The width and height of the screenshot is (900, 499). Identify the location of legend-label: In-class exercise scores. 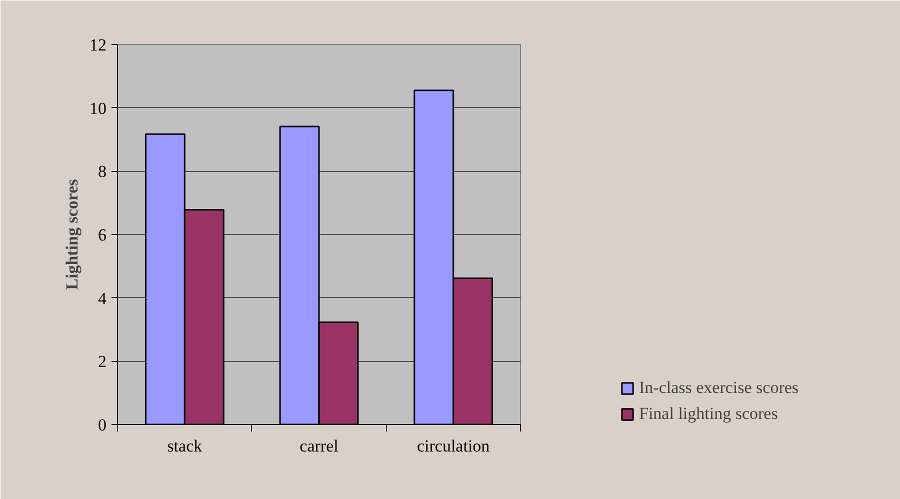
(719, 388).